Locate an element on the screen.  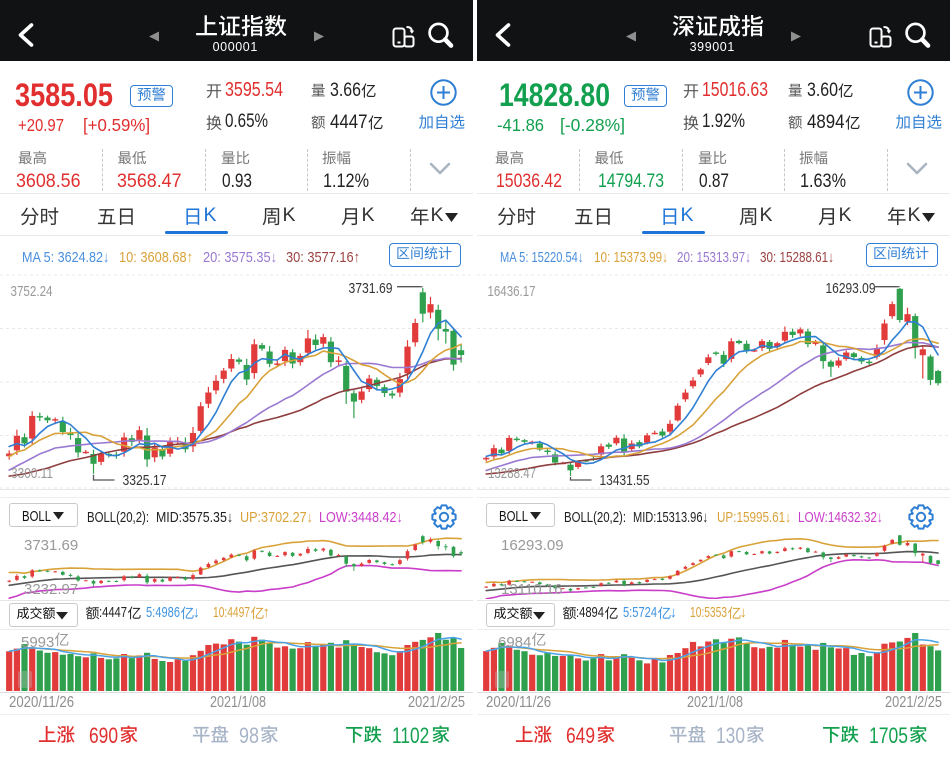
svg-text: 3325.17 is located at coordinates (145, 480).